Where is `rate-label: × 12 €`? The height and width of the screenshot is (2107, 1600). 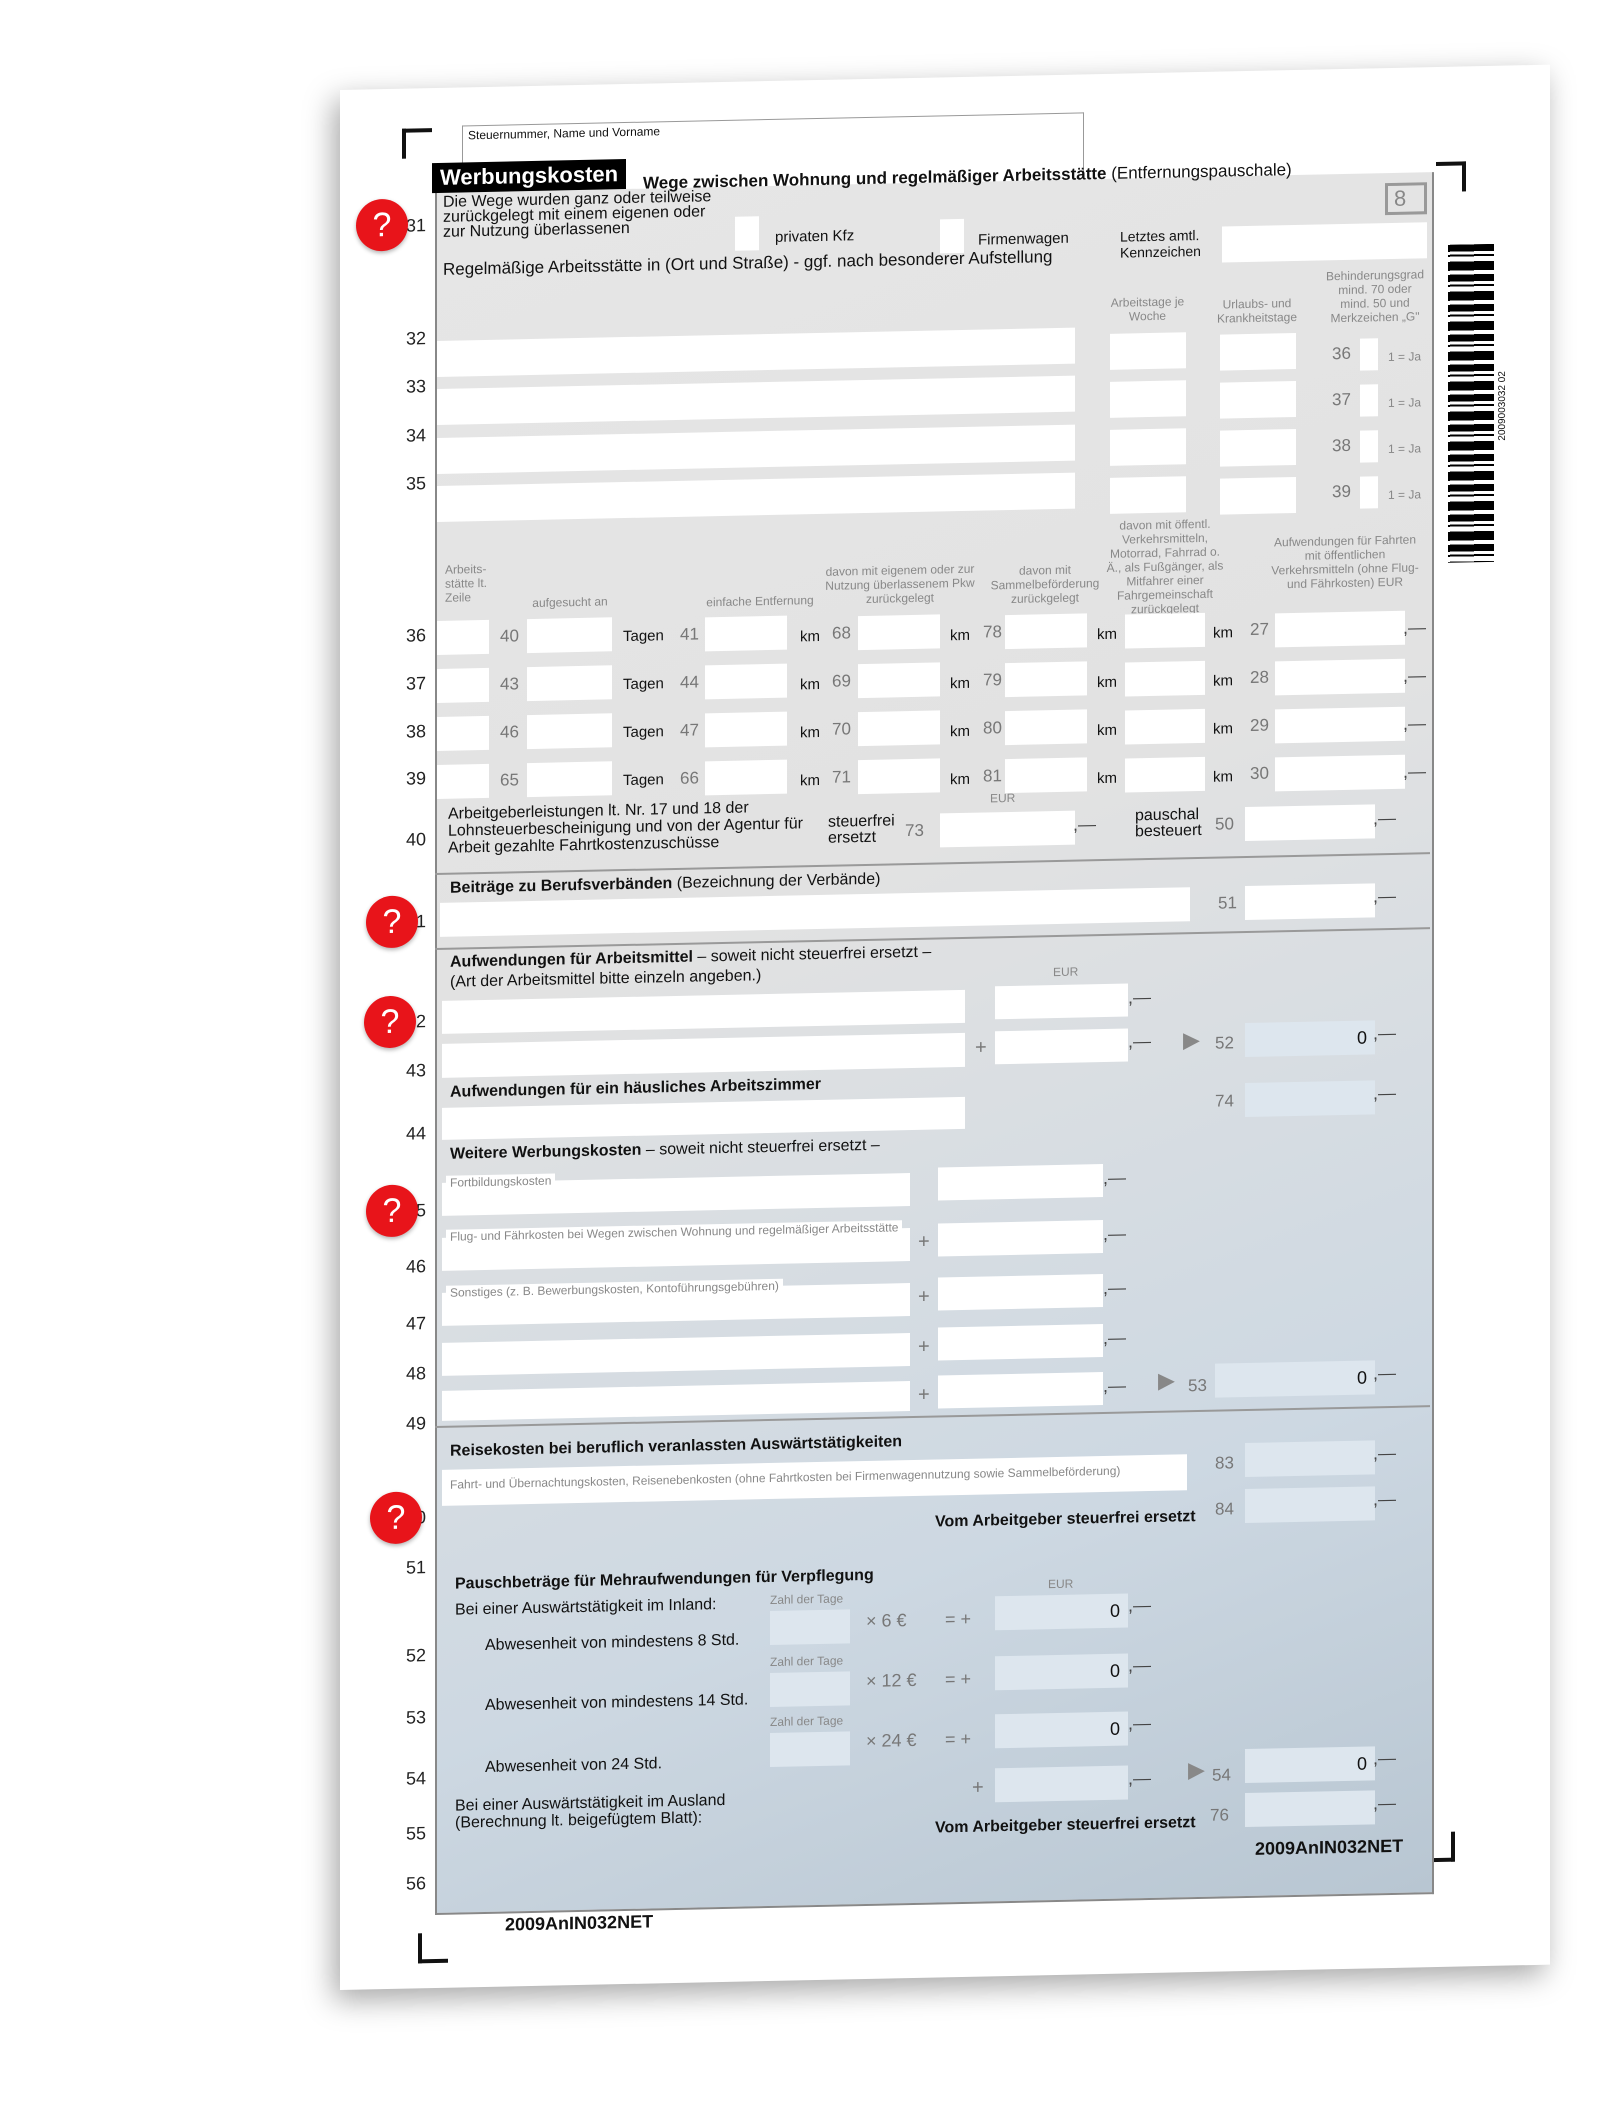
rate-label: × 12 € is located at coordinates (891, 1680).